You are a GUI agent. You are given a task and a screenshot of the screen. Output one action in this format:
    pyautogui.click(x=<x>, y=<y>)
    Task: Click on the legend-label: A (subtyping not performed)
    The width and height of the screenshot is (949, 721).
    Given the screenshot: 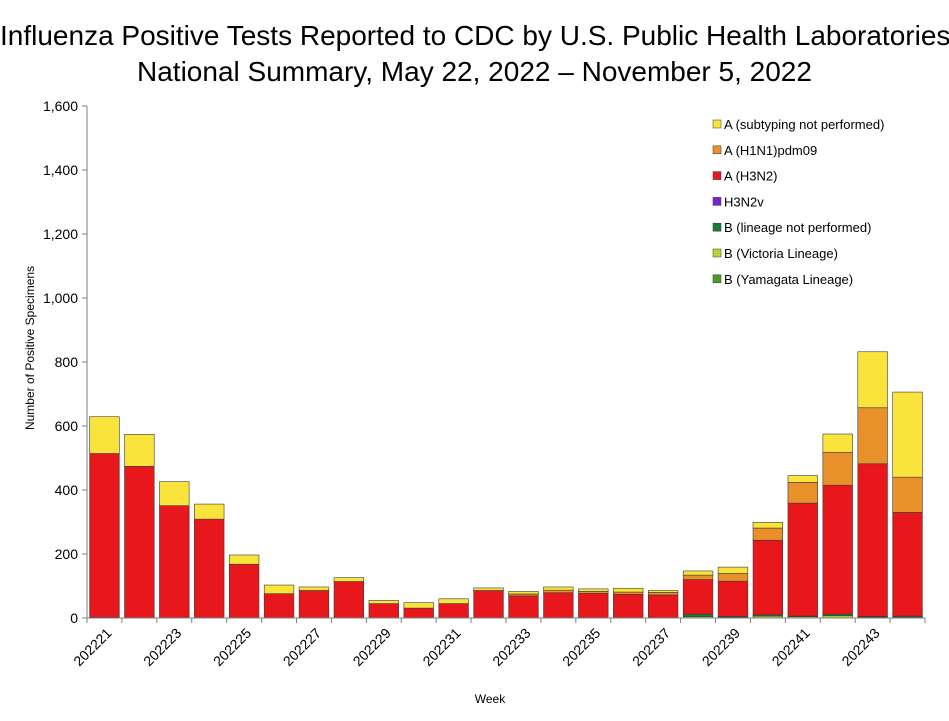 What is the action you would take?
    pyautogui.click(x=804, y=124)
    